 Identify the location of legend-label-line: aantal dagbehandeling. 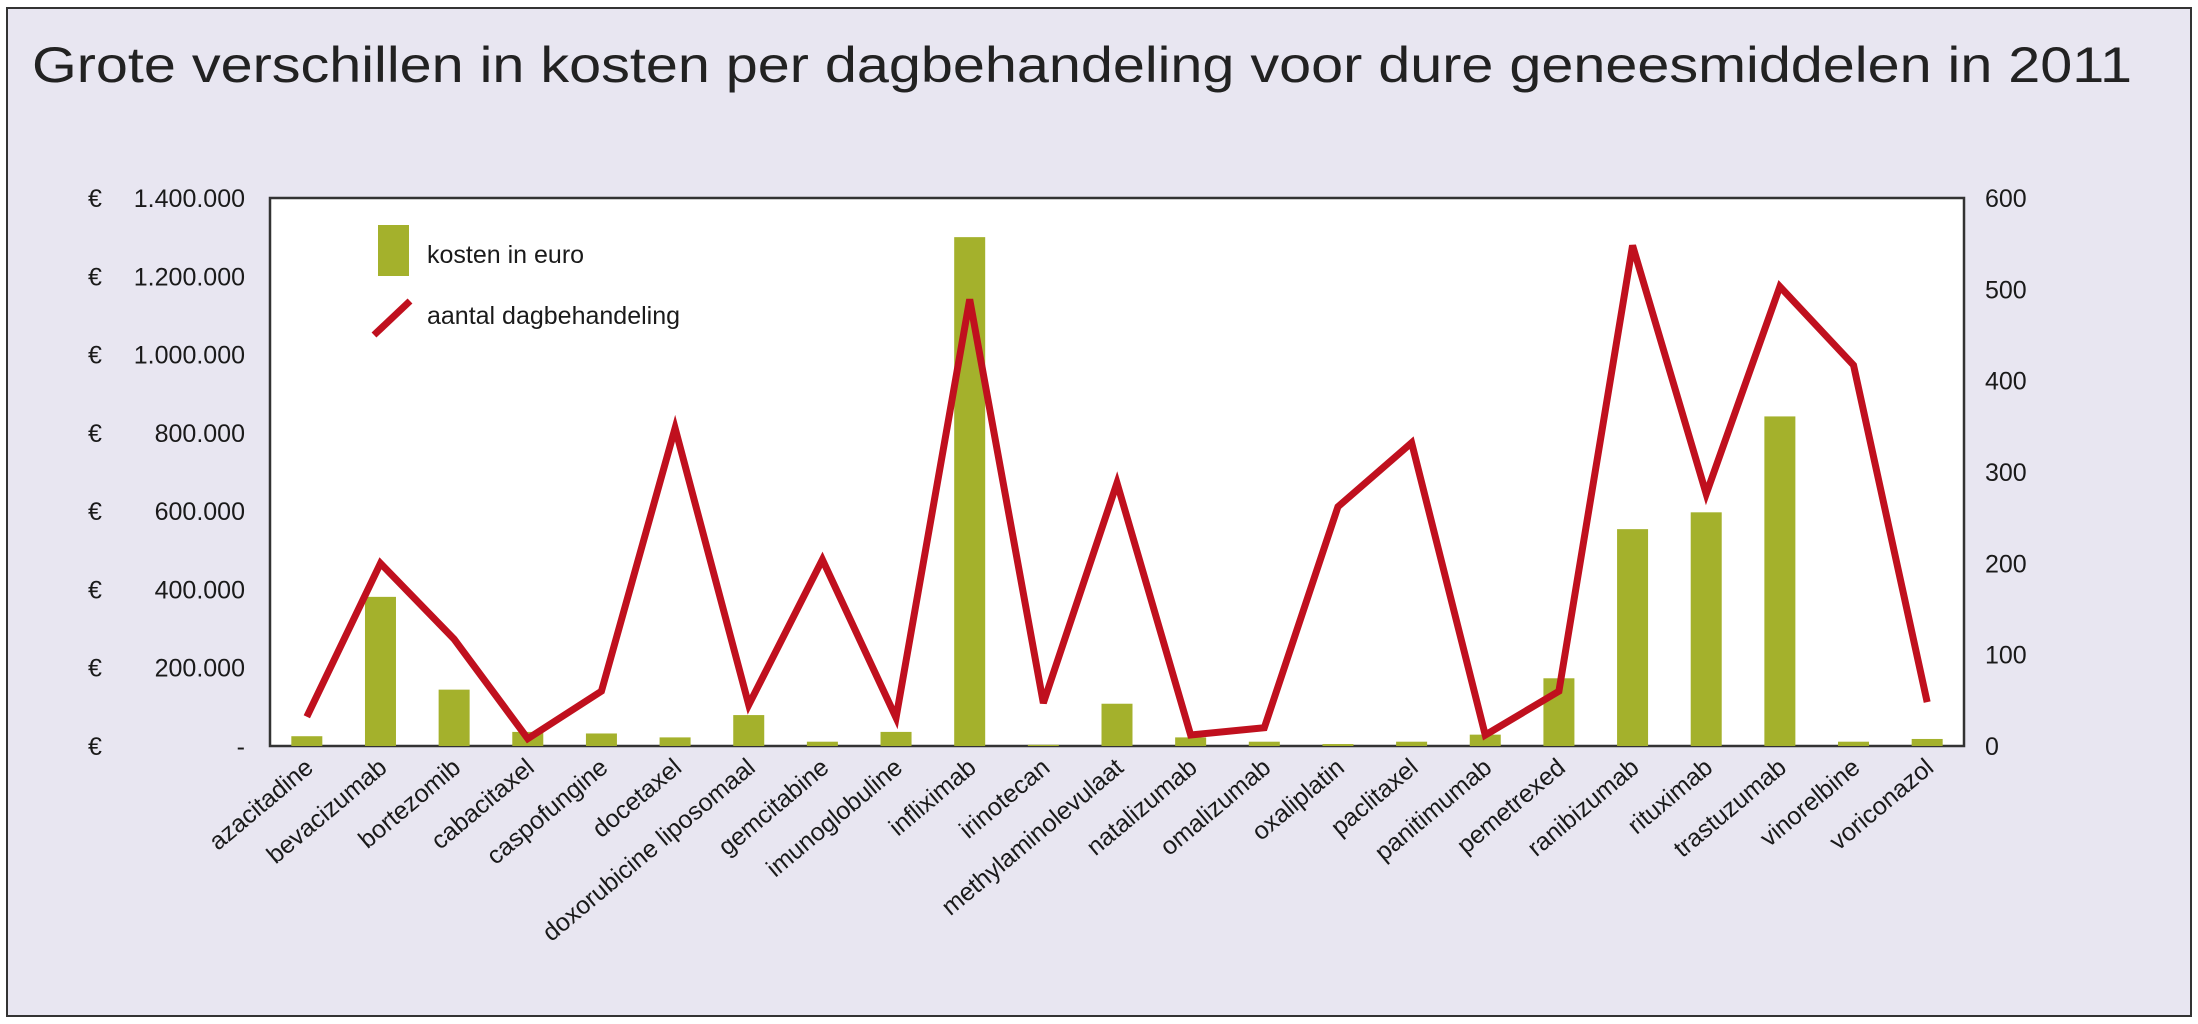
(553, 316).